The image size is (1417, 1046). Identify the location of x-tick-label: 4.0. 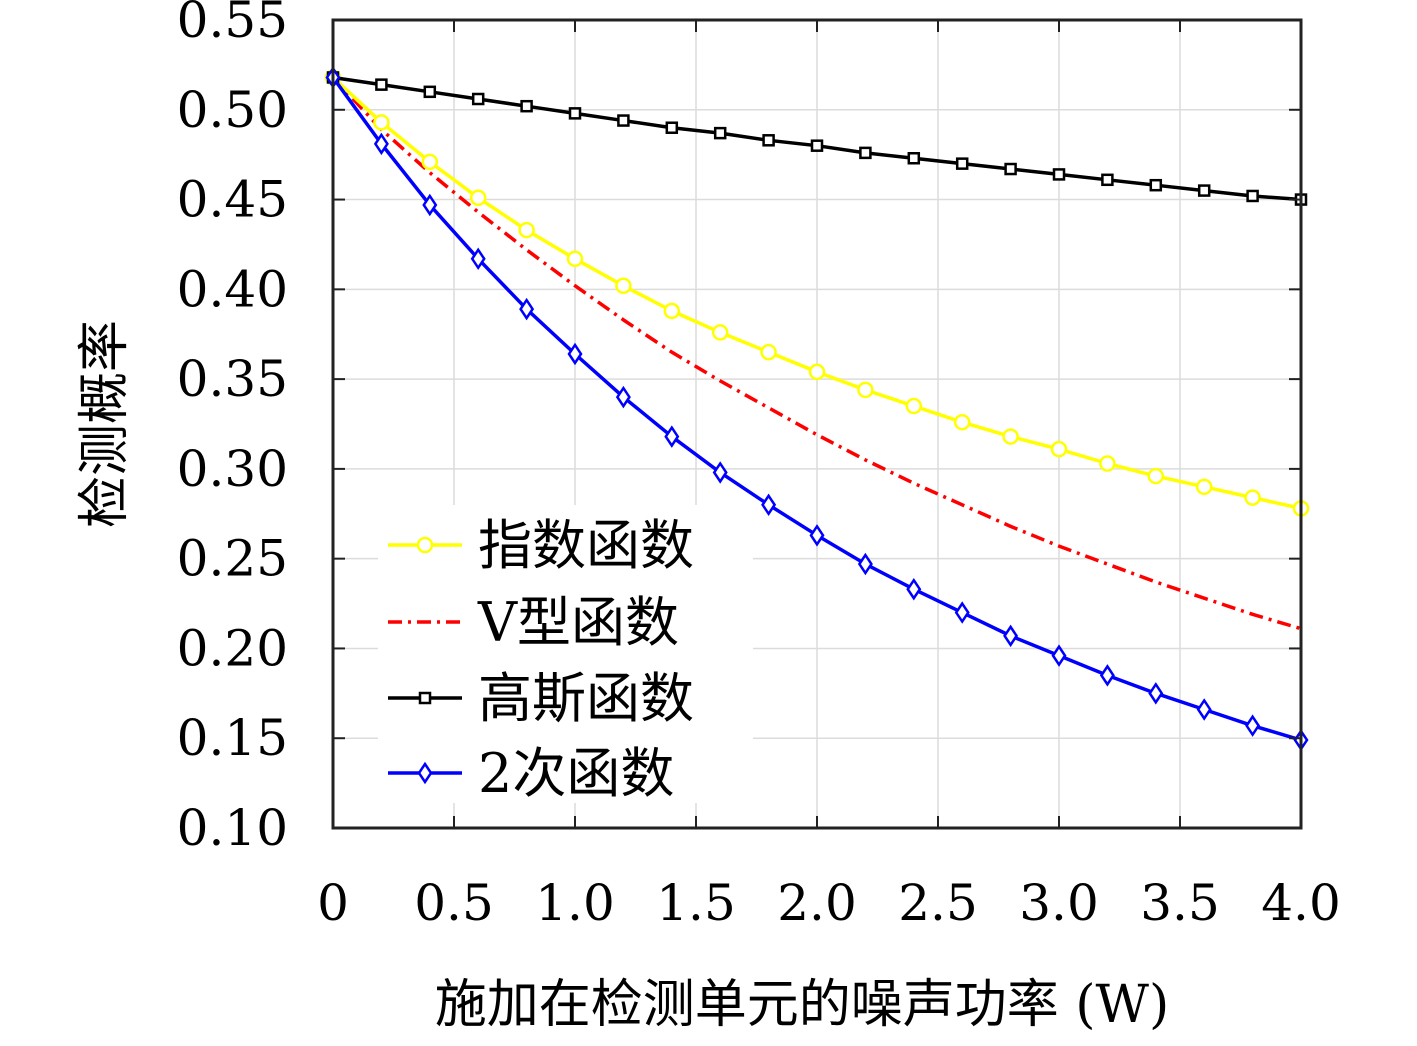
(1301, 903).